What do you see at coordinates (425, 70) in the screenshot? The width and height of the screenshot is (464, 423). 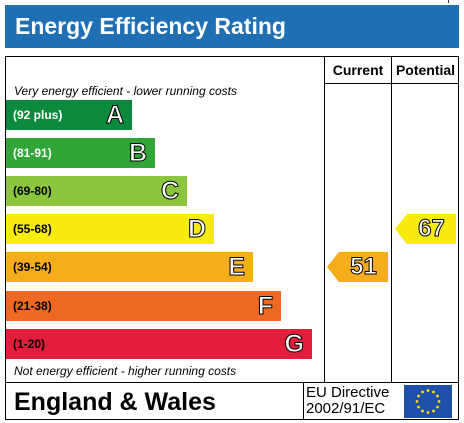 I see `potential-column-header: Potential` at bounding box center [425, 70].